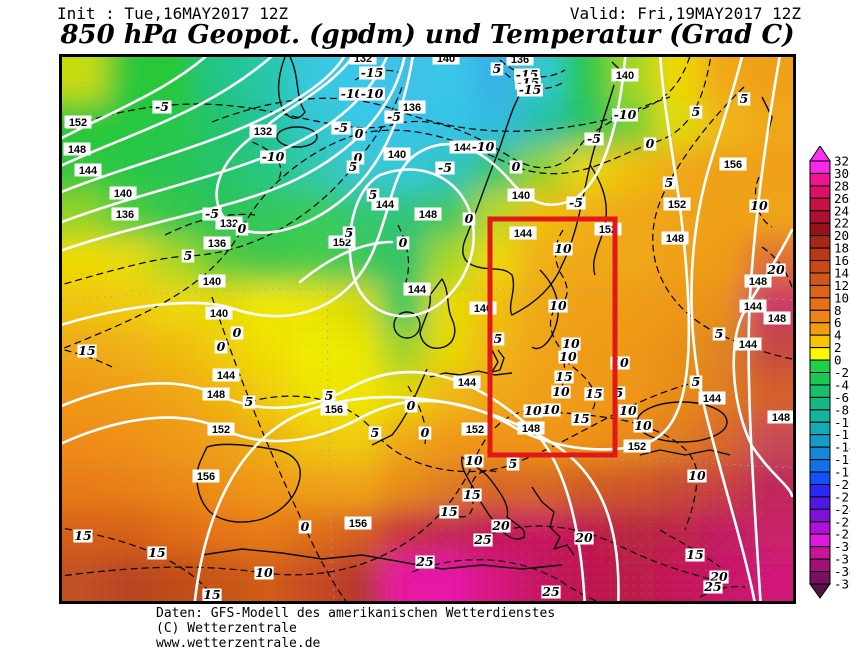 This screenshot has height=657, width=850. I want to click on attribution-line-2: (C) Wetterzentrale, so click(226, 628).